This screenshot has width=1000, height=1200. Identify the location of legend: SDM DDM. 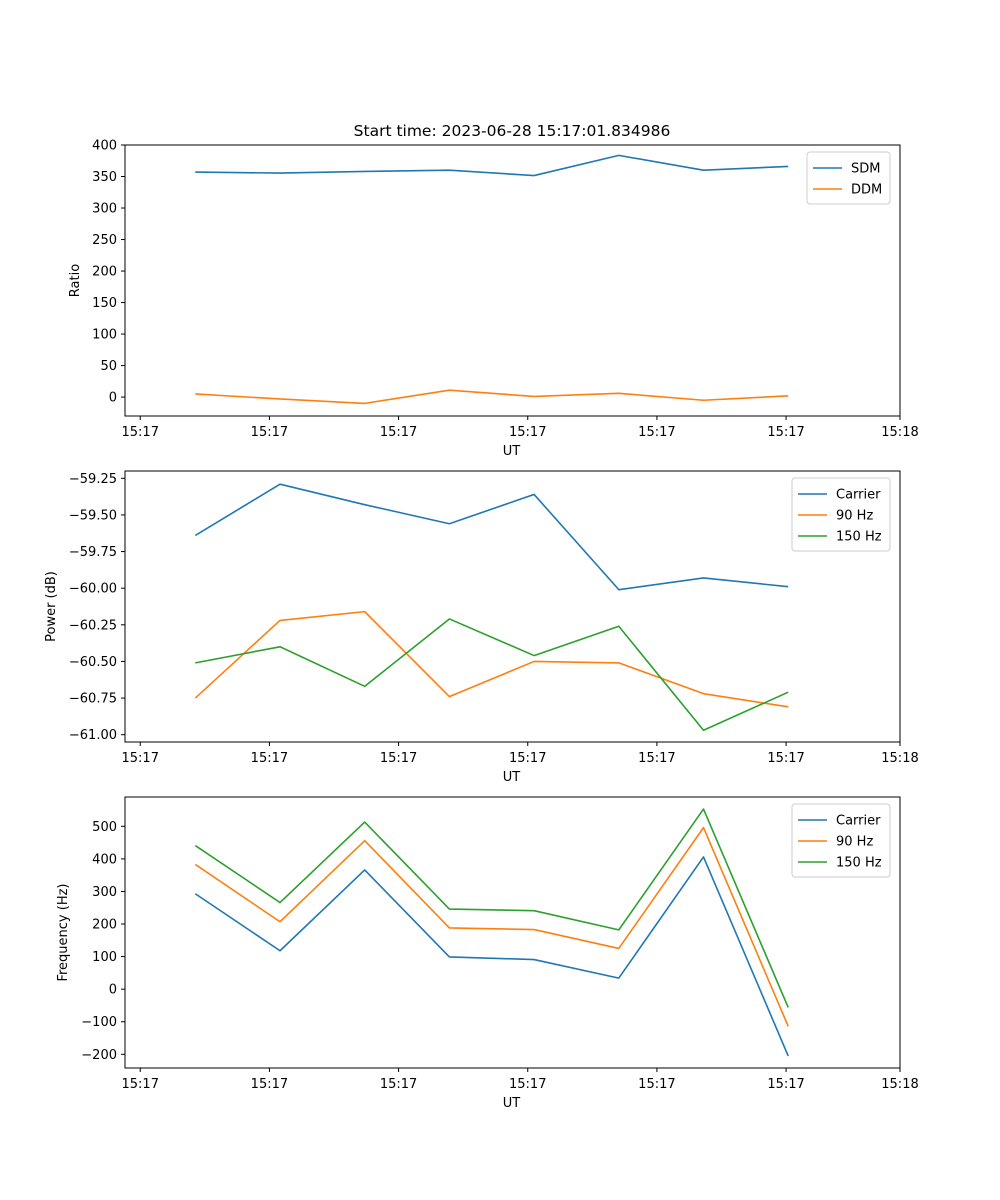
(848, 178).